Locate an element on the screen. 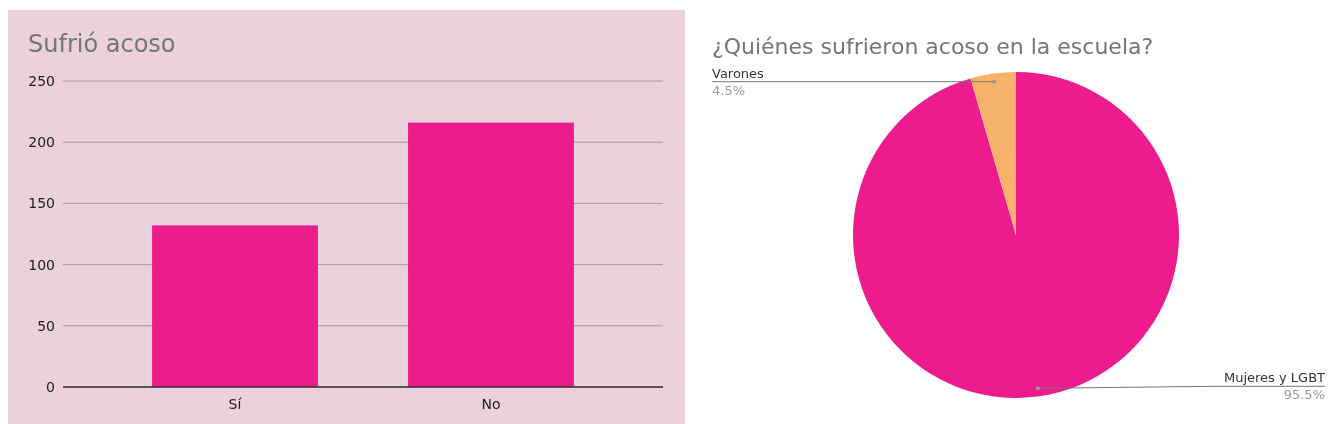 The width and height of the screenshot is (1337, 424). x-tick-label: No is located at coordinates (491, 404).